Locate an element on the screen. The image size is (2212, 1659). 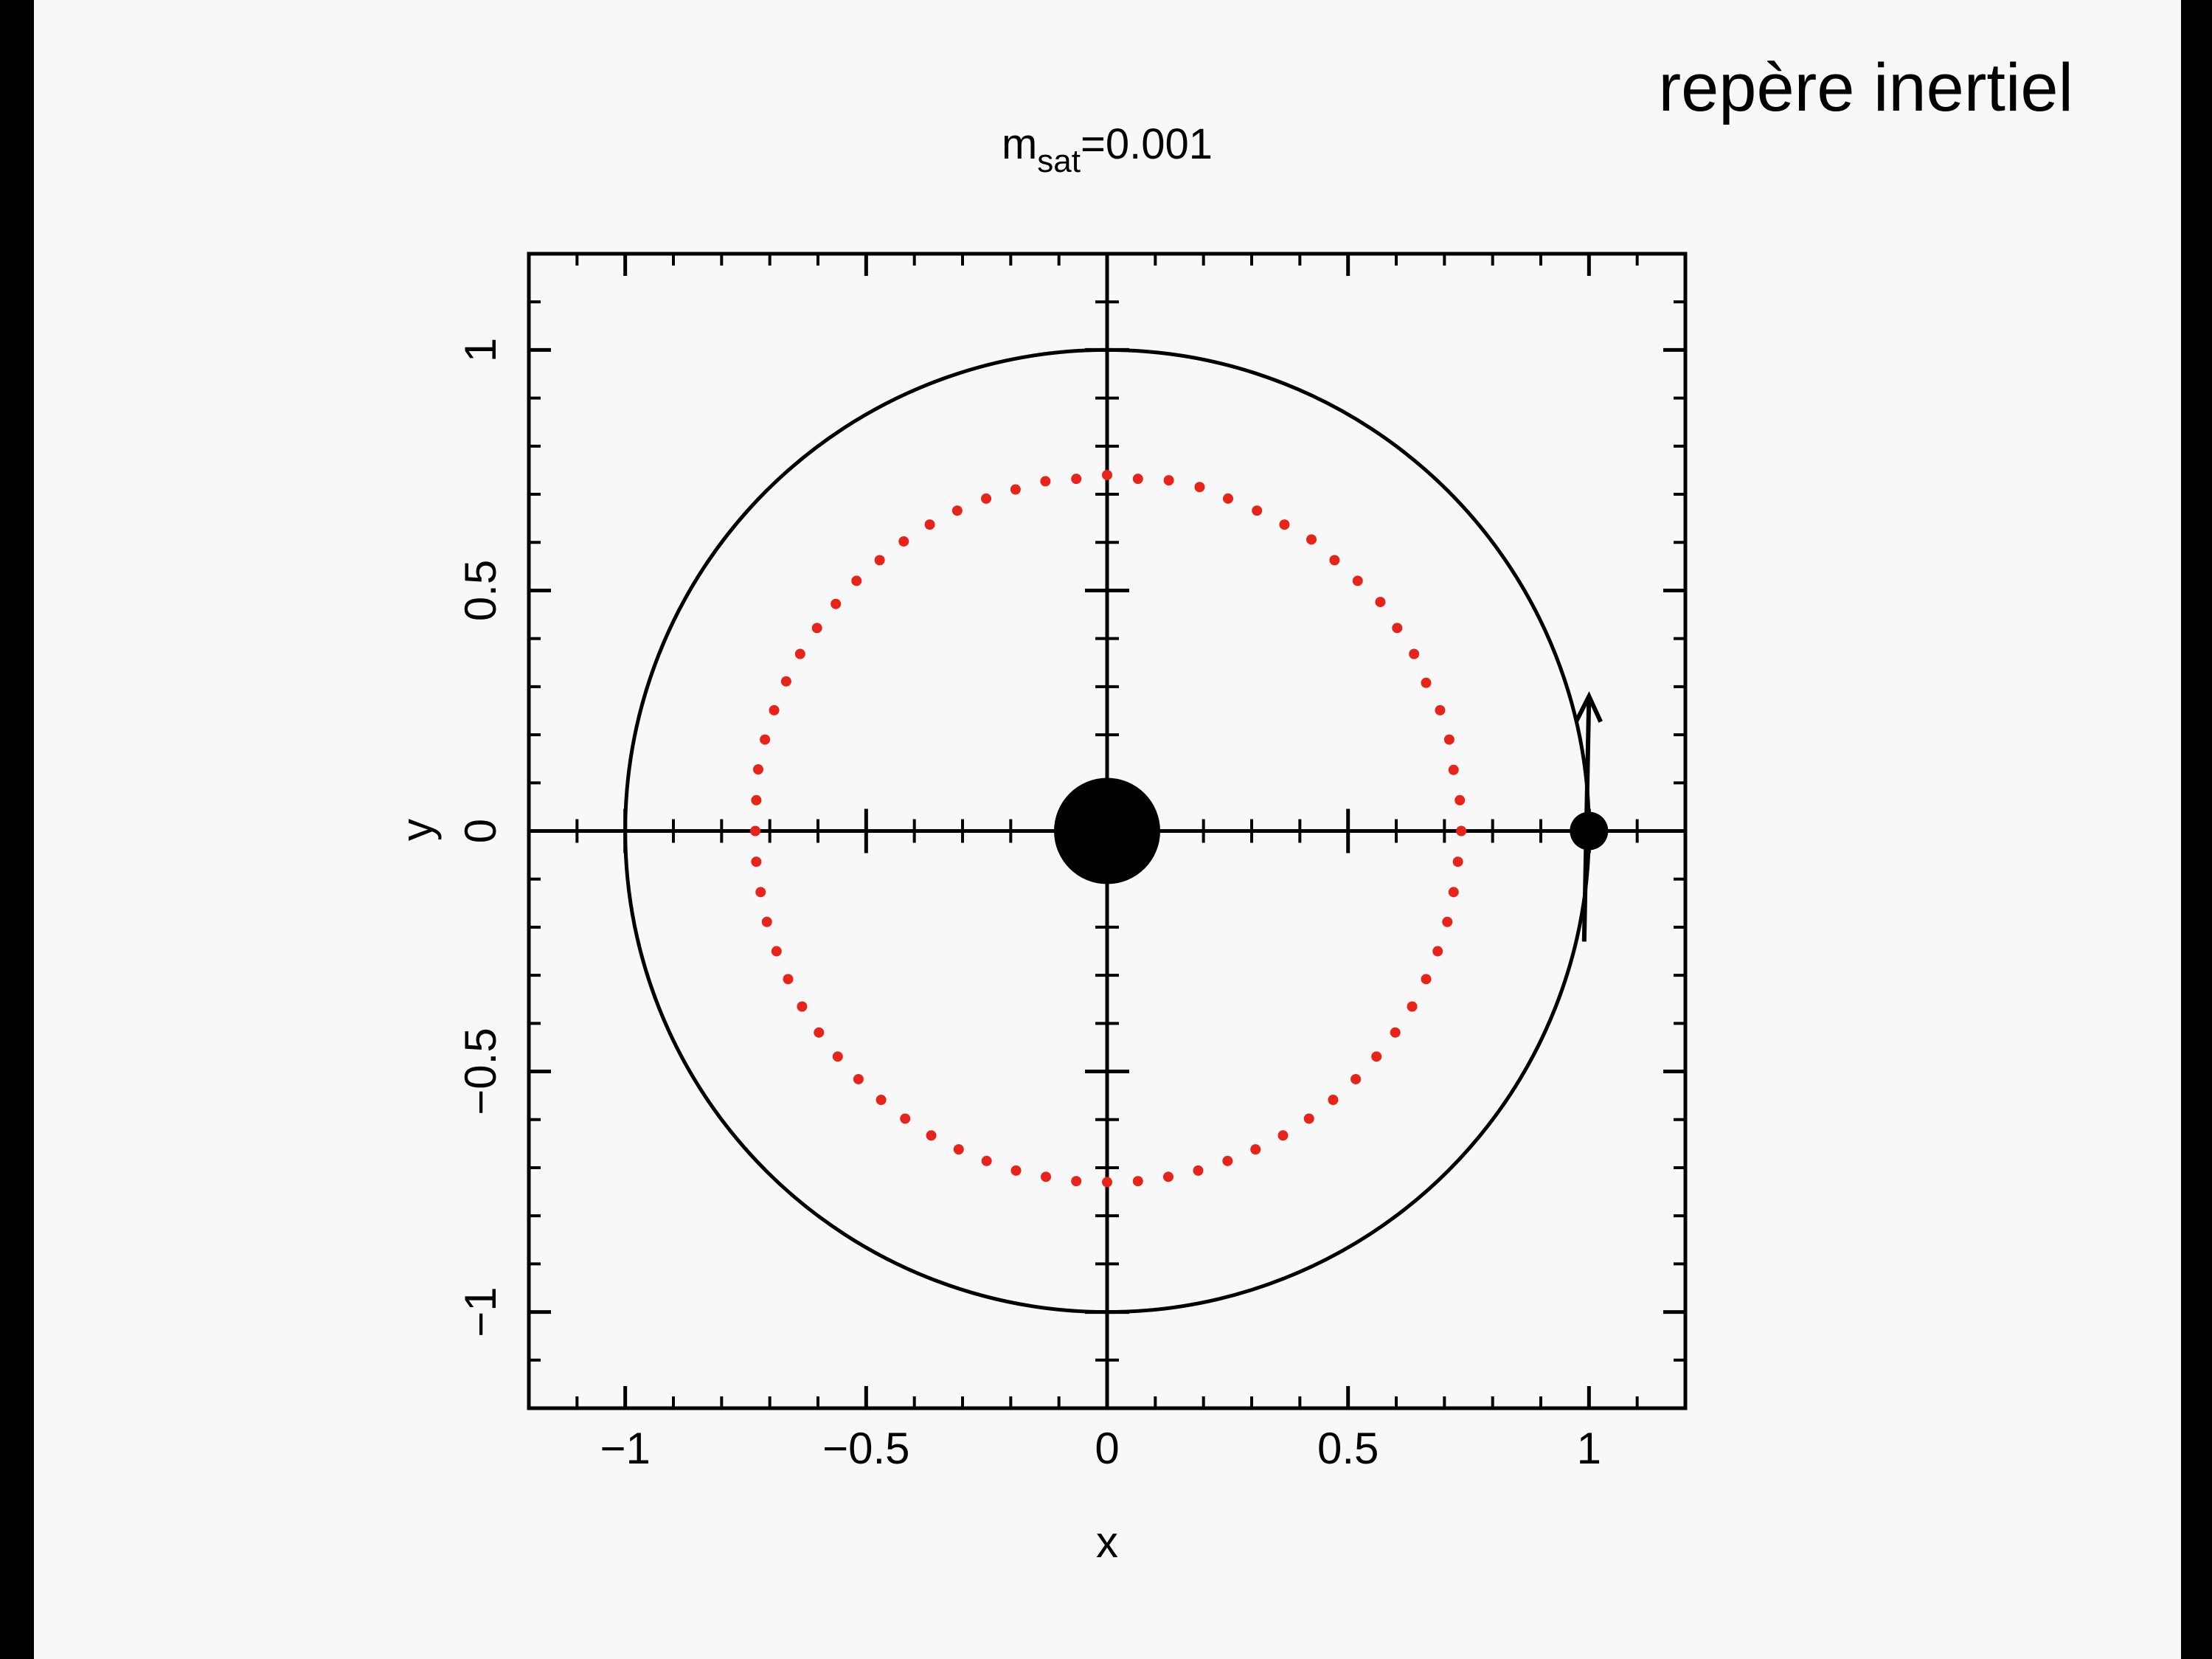
left-border is located at coordinates (17, 829).